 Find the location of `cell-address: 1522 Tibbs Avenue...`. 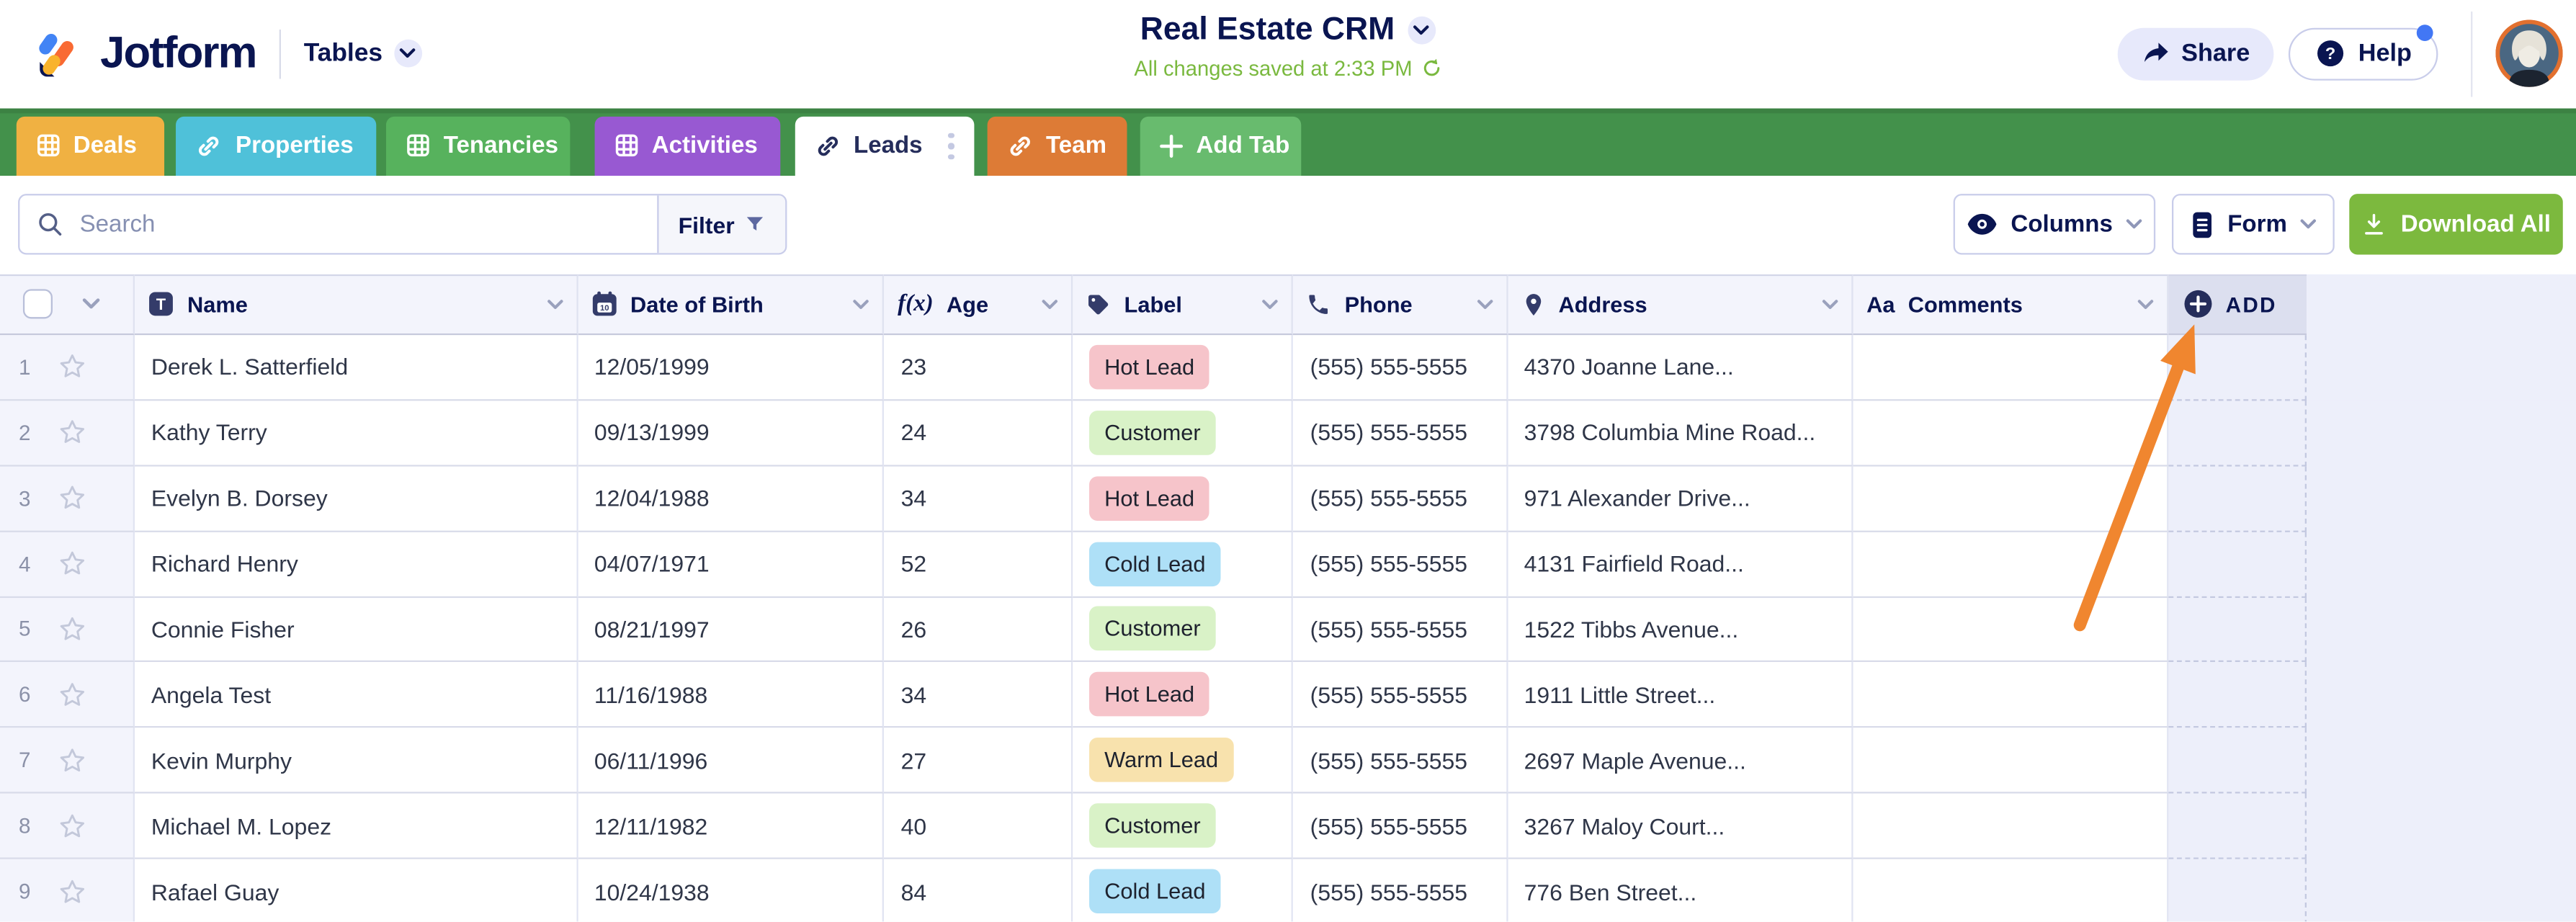

cell-address: 1522 Tibbs Avenue... is located at coordinates (1680, 630).